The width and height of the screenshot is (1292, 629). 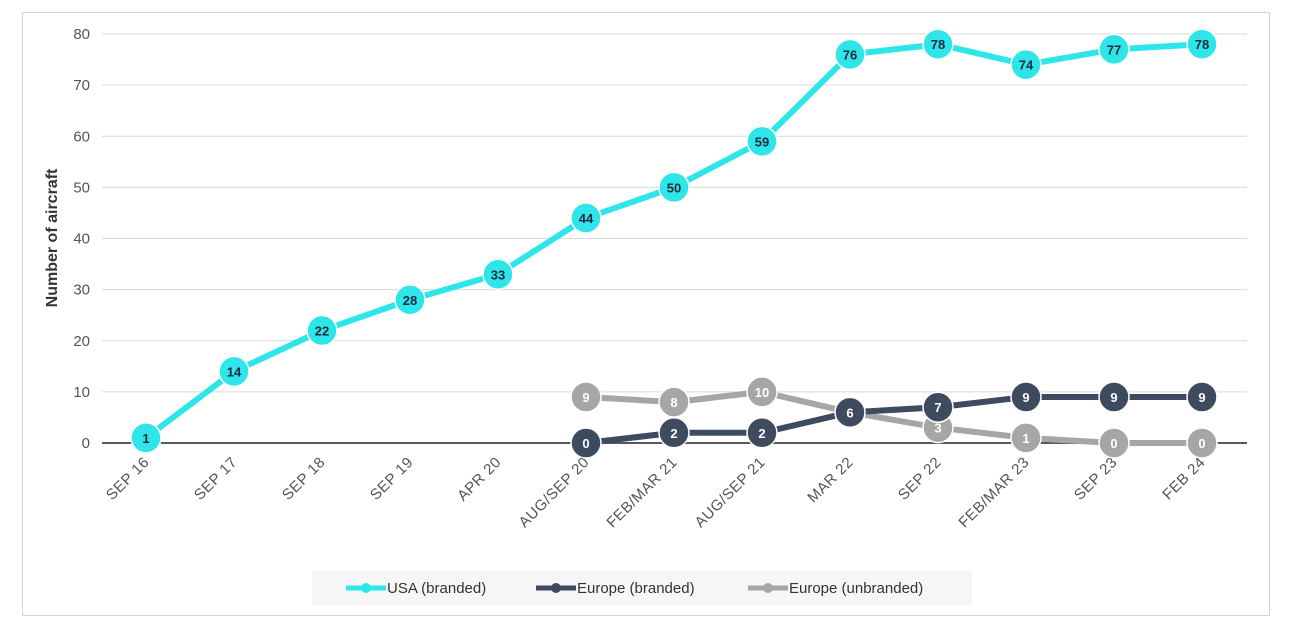 I want to click on legend-item-europe-unbranded: Europe (unbranded), so click(x=835, y=588).